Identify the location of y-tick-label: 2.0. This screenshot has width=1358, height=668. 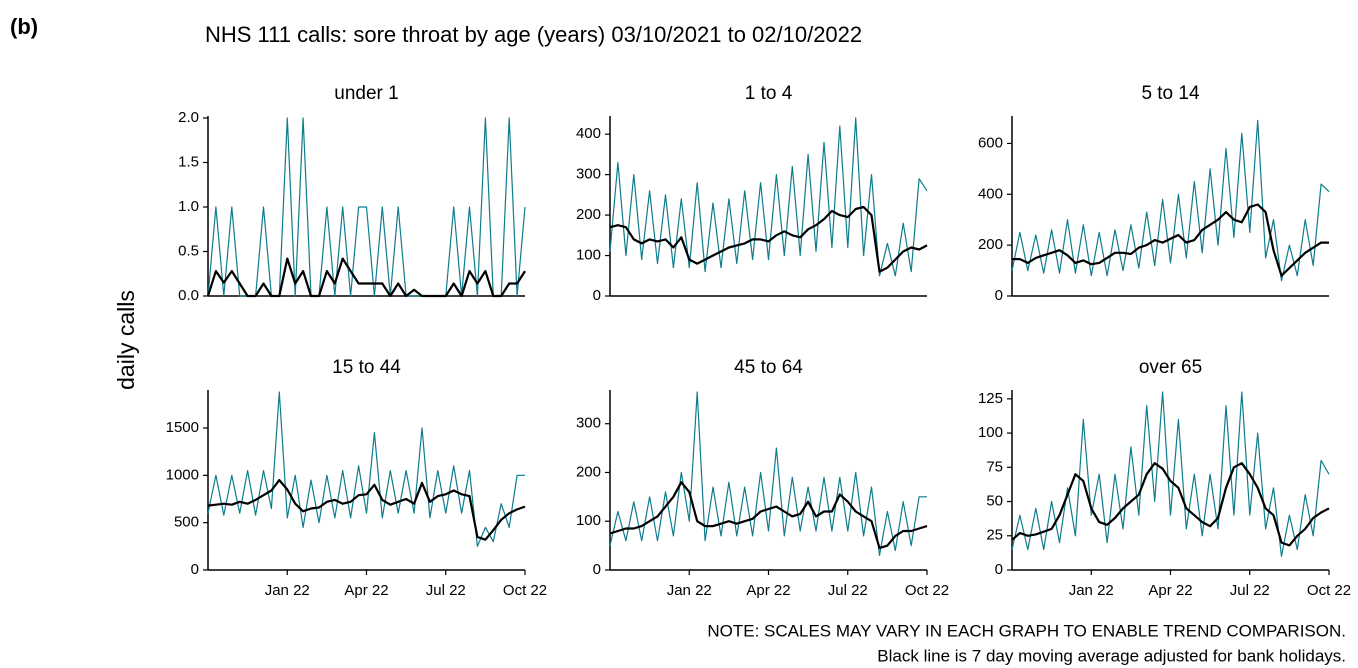
(188, 117).